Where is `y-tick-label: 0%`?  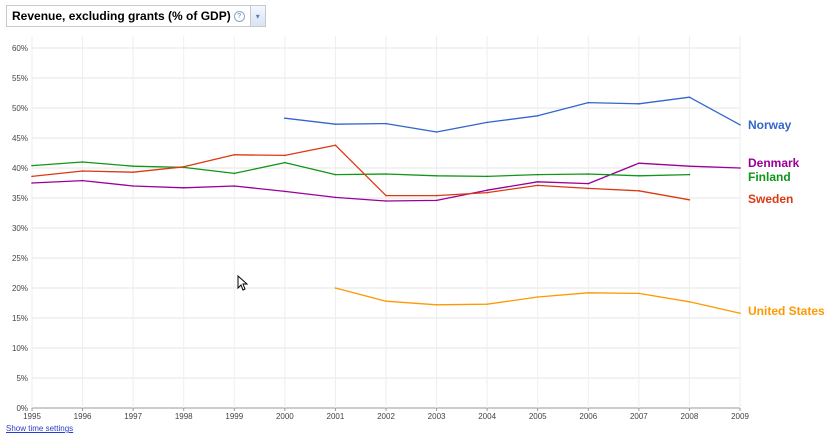 y-tick-label: 0% is located at coordinates (22, 408).